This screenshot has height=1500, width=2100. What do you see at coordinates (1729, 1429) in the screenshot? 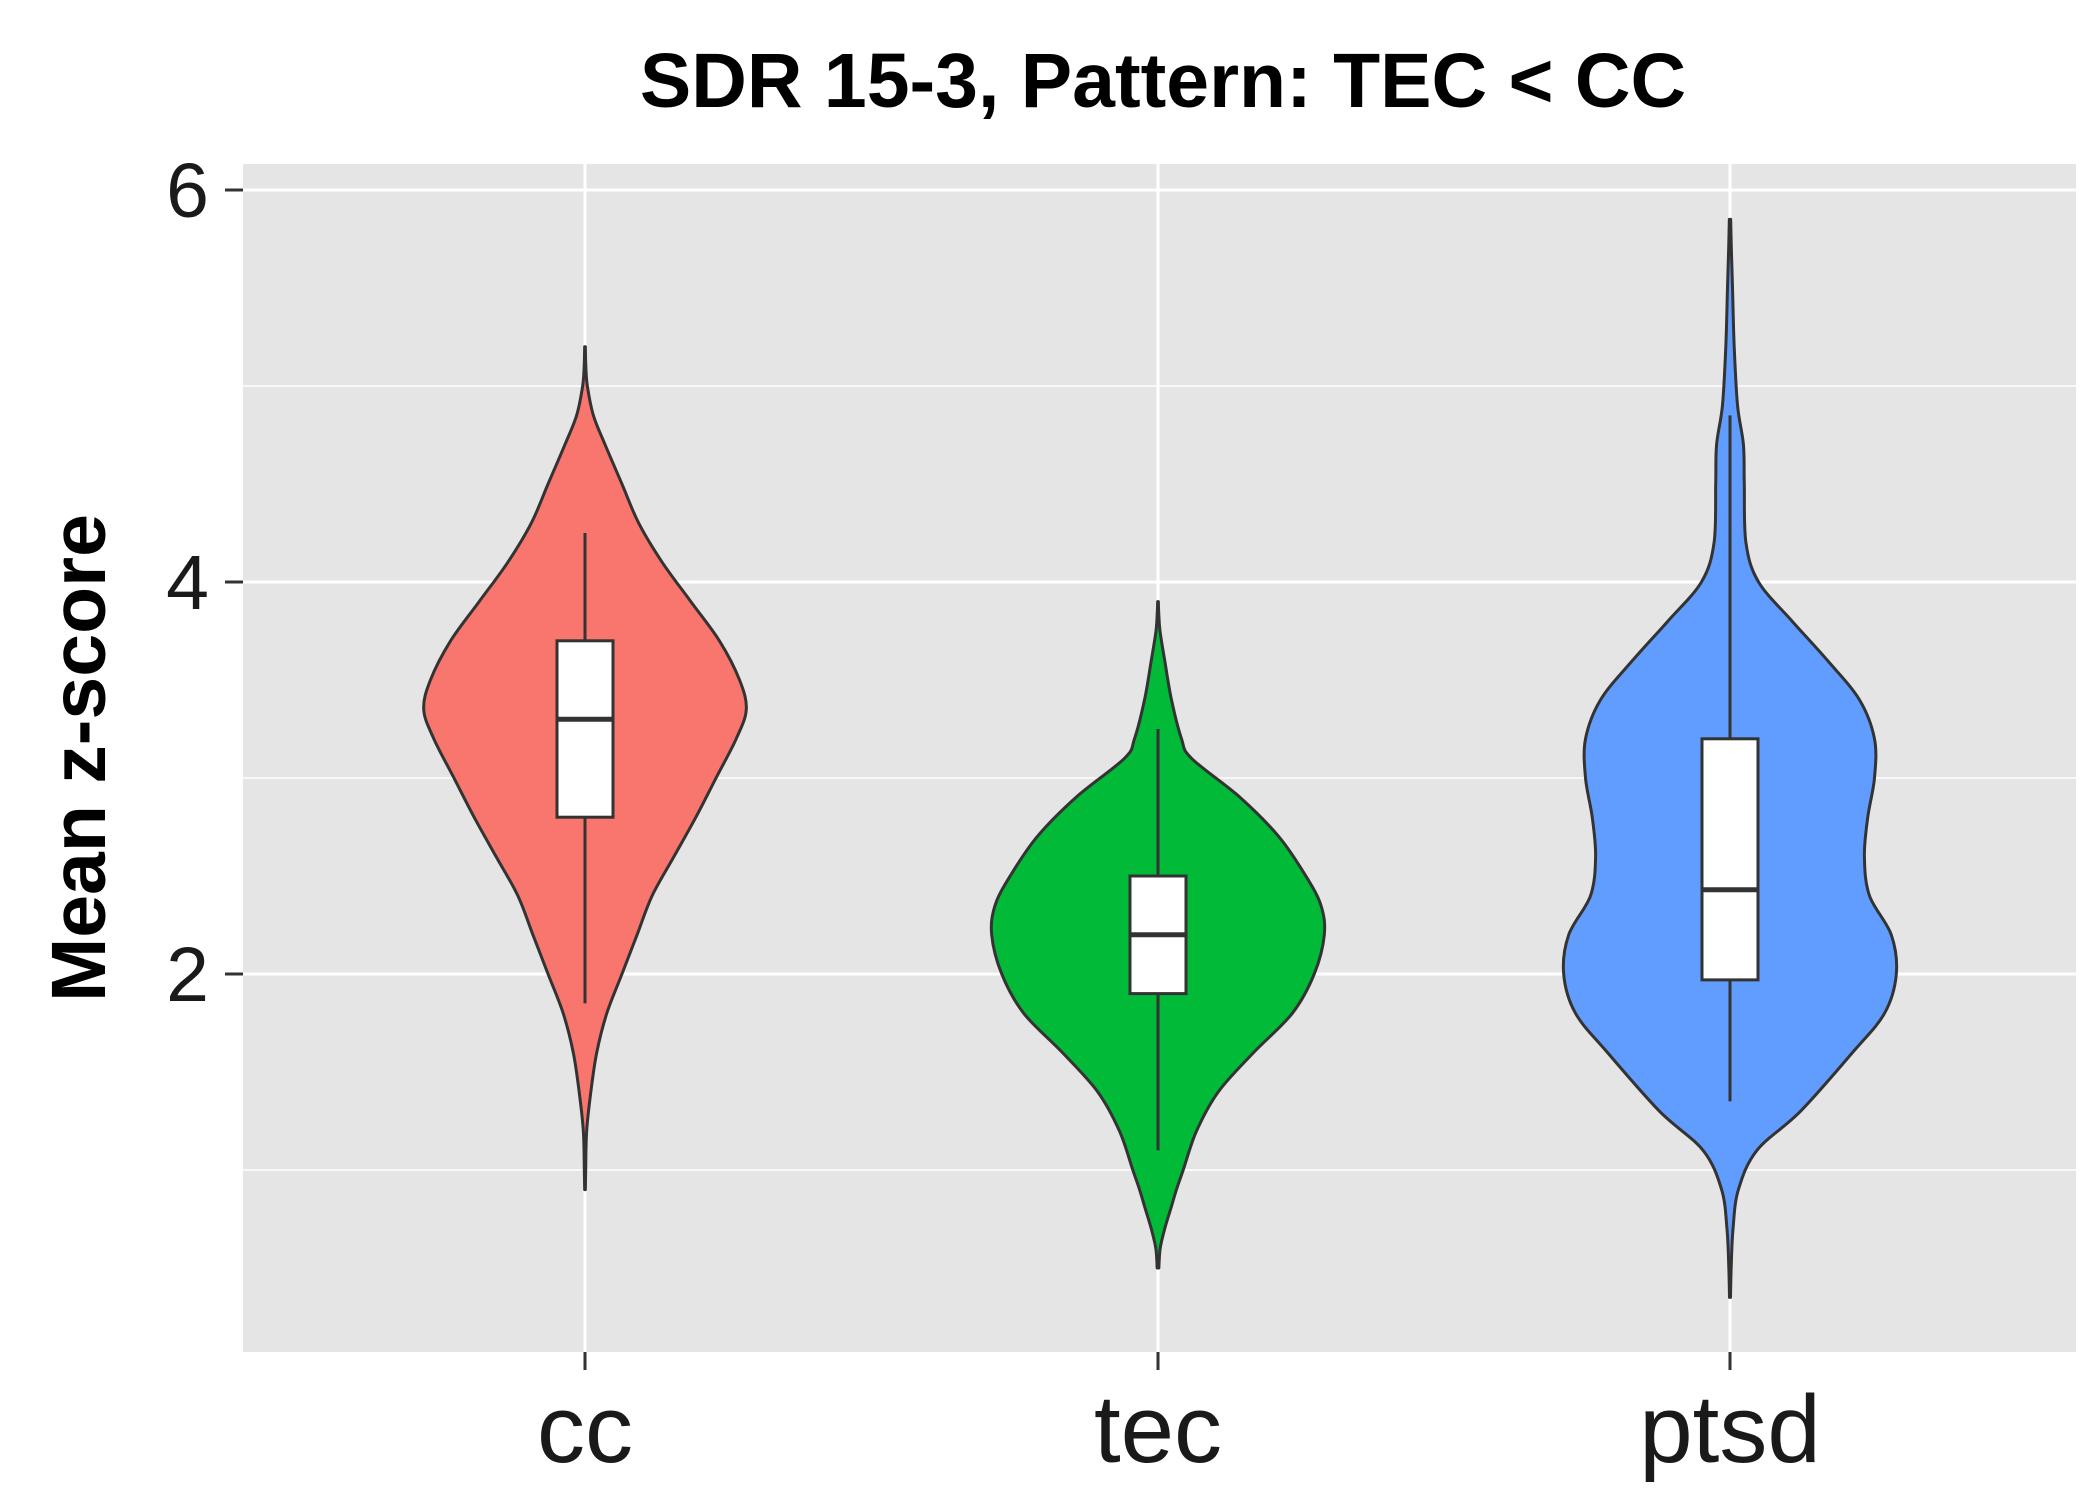
I see `x-tick-label-ptsd: ptsd` at bounding box center [1729, 1429].